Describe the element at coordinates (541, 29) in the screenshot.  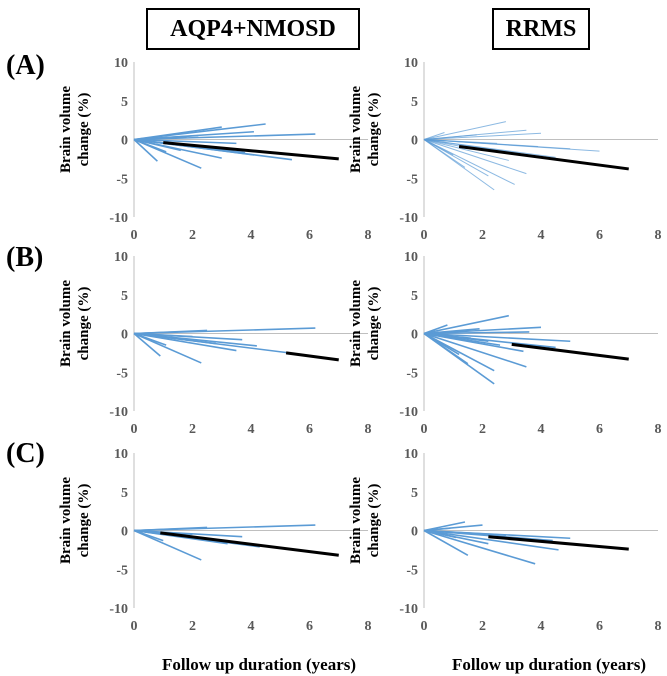
I see `column-header-rrms: RRMS` at that location.